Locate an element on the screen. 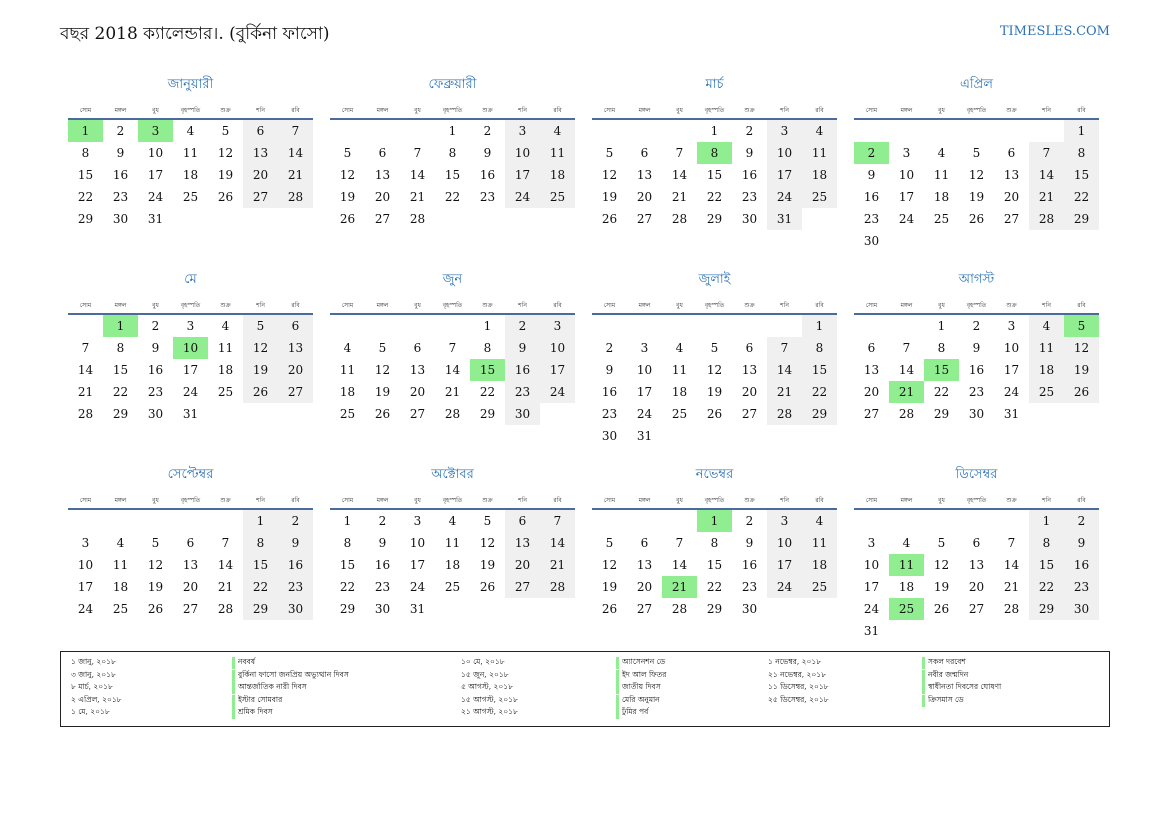 The image size is (1169, 827). month-name: মে is located at coordinates (190, 279).